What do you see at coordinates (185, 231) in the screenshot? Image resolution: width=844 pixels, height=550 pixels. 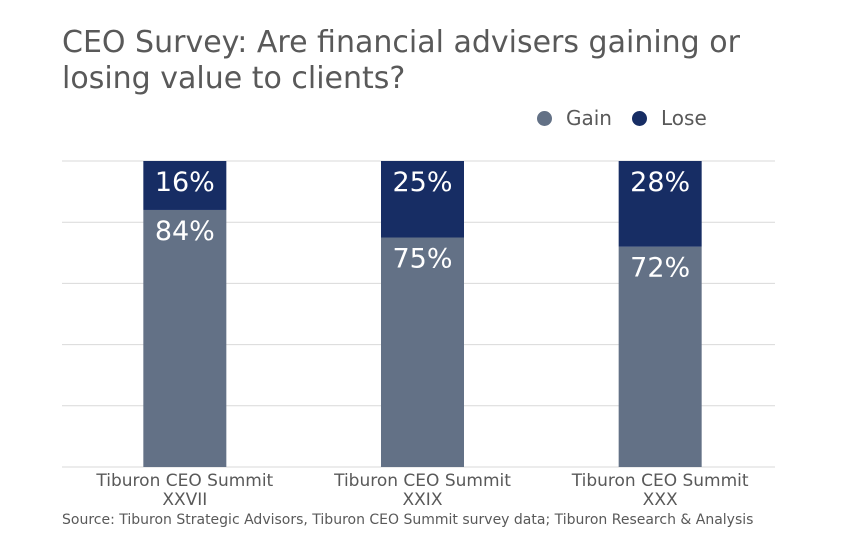 I see `data-label-gain-0: 84%` at bounding box center [185, 231].